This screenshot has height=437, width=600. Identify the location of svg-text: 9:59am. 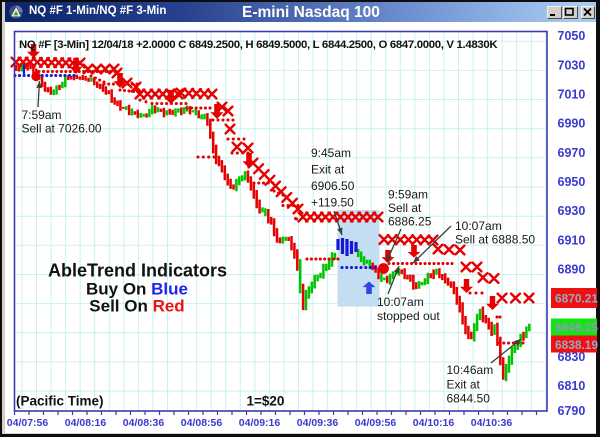
(408, 195).